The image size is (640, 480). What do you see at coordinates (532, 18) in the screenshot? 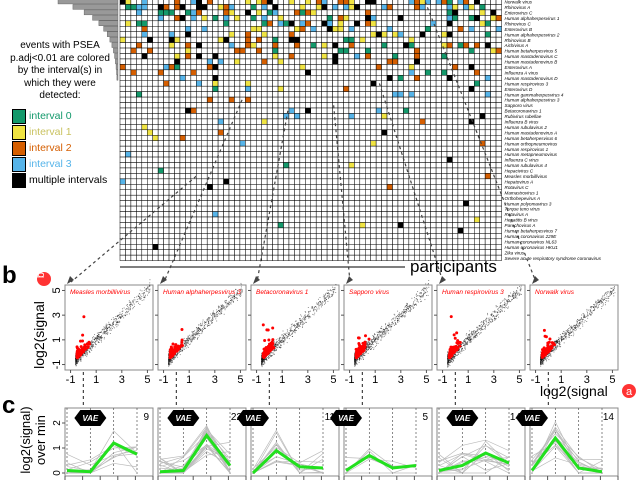
I see `virus-label: Human alphaherpesvirus 1` at bounding box center [532, 18].